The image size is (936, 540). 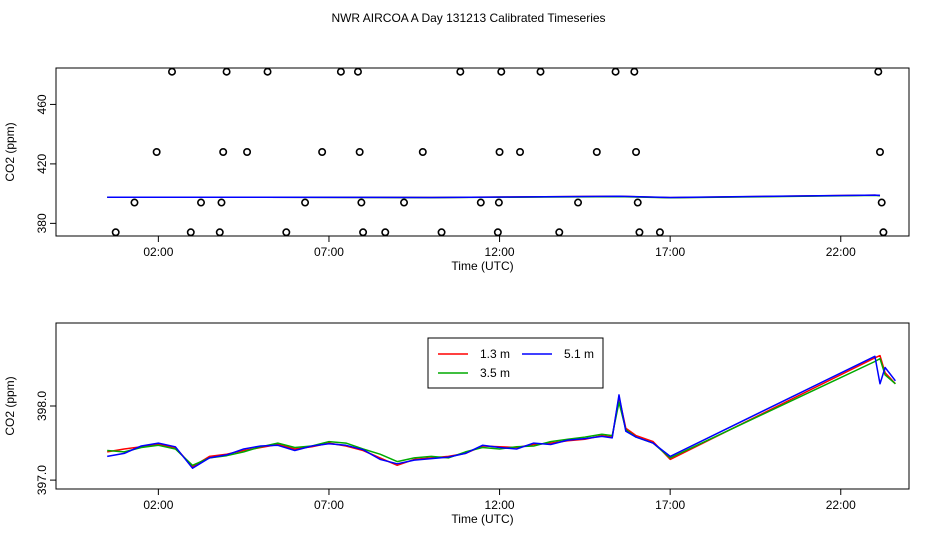 I want to click on y-tick-label: 420, so click(x=42, y=164).